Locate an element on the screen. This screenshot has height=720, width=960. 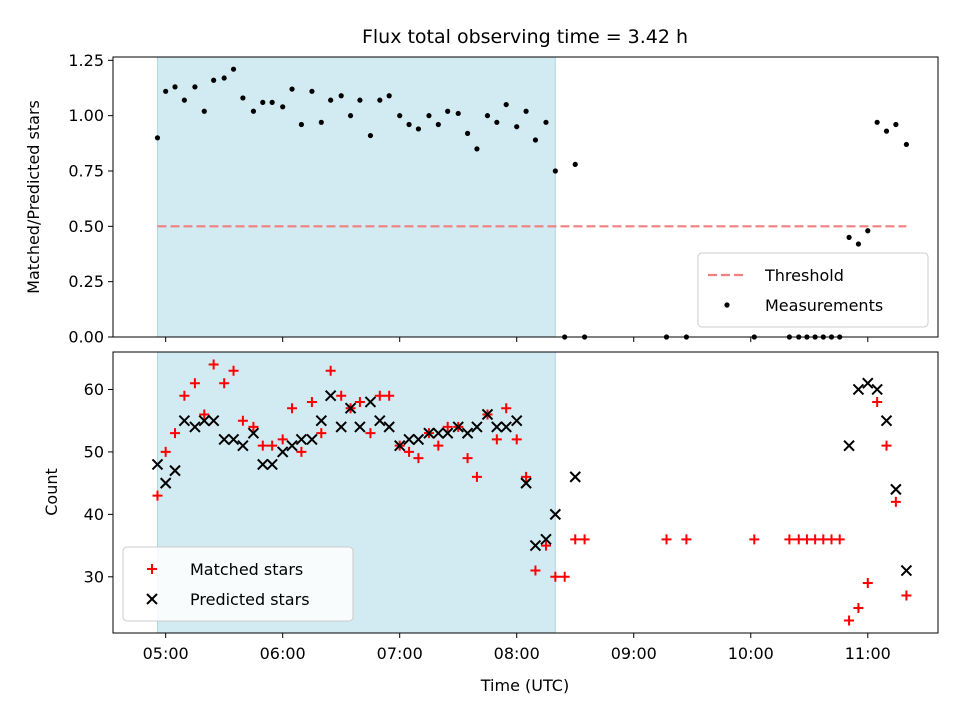
legend-label: Matched stars is located at coordinates (246, 569).